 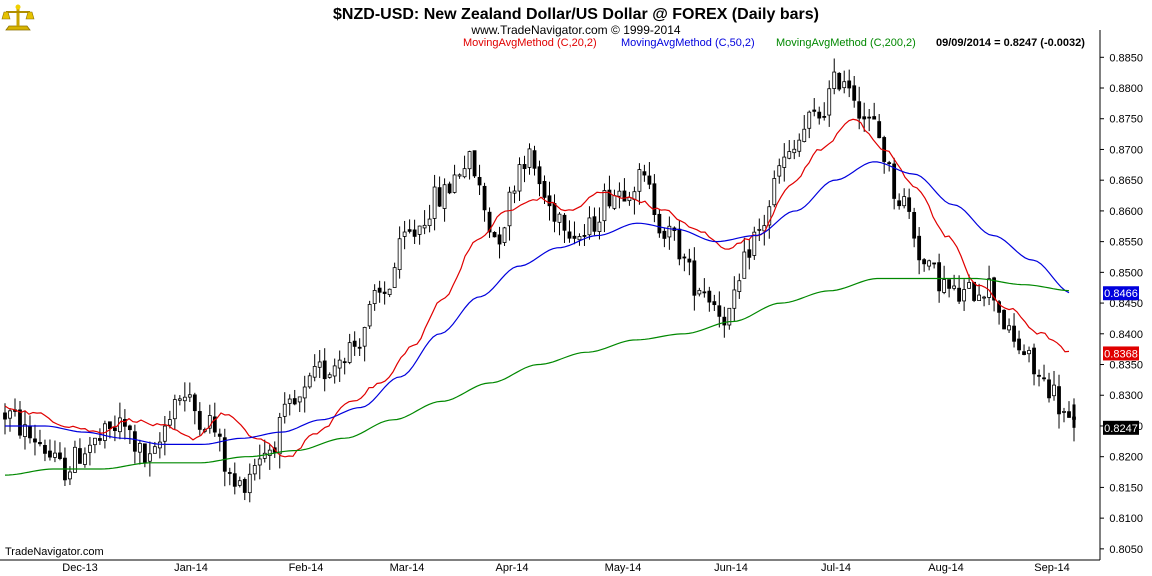 What do you see at coordinates (1126, 458) in the screenshot?
I see `y-tick-label: 0.8200` at bounding box center [1126, 458].